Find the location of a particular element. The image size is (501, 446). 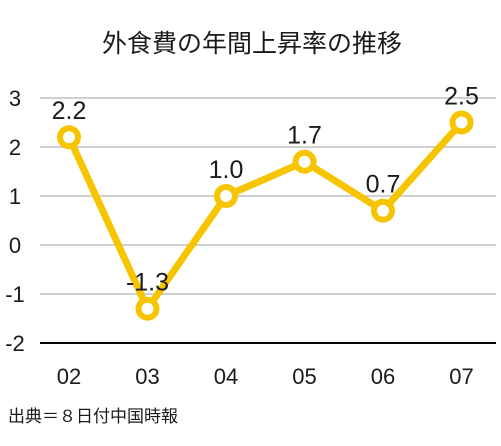

data-label: 0.7 is located at coordinates (383, 185).